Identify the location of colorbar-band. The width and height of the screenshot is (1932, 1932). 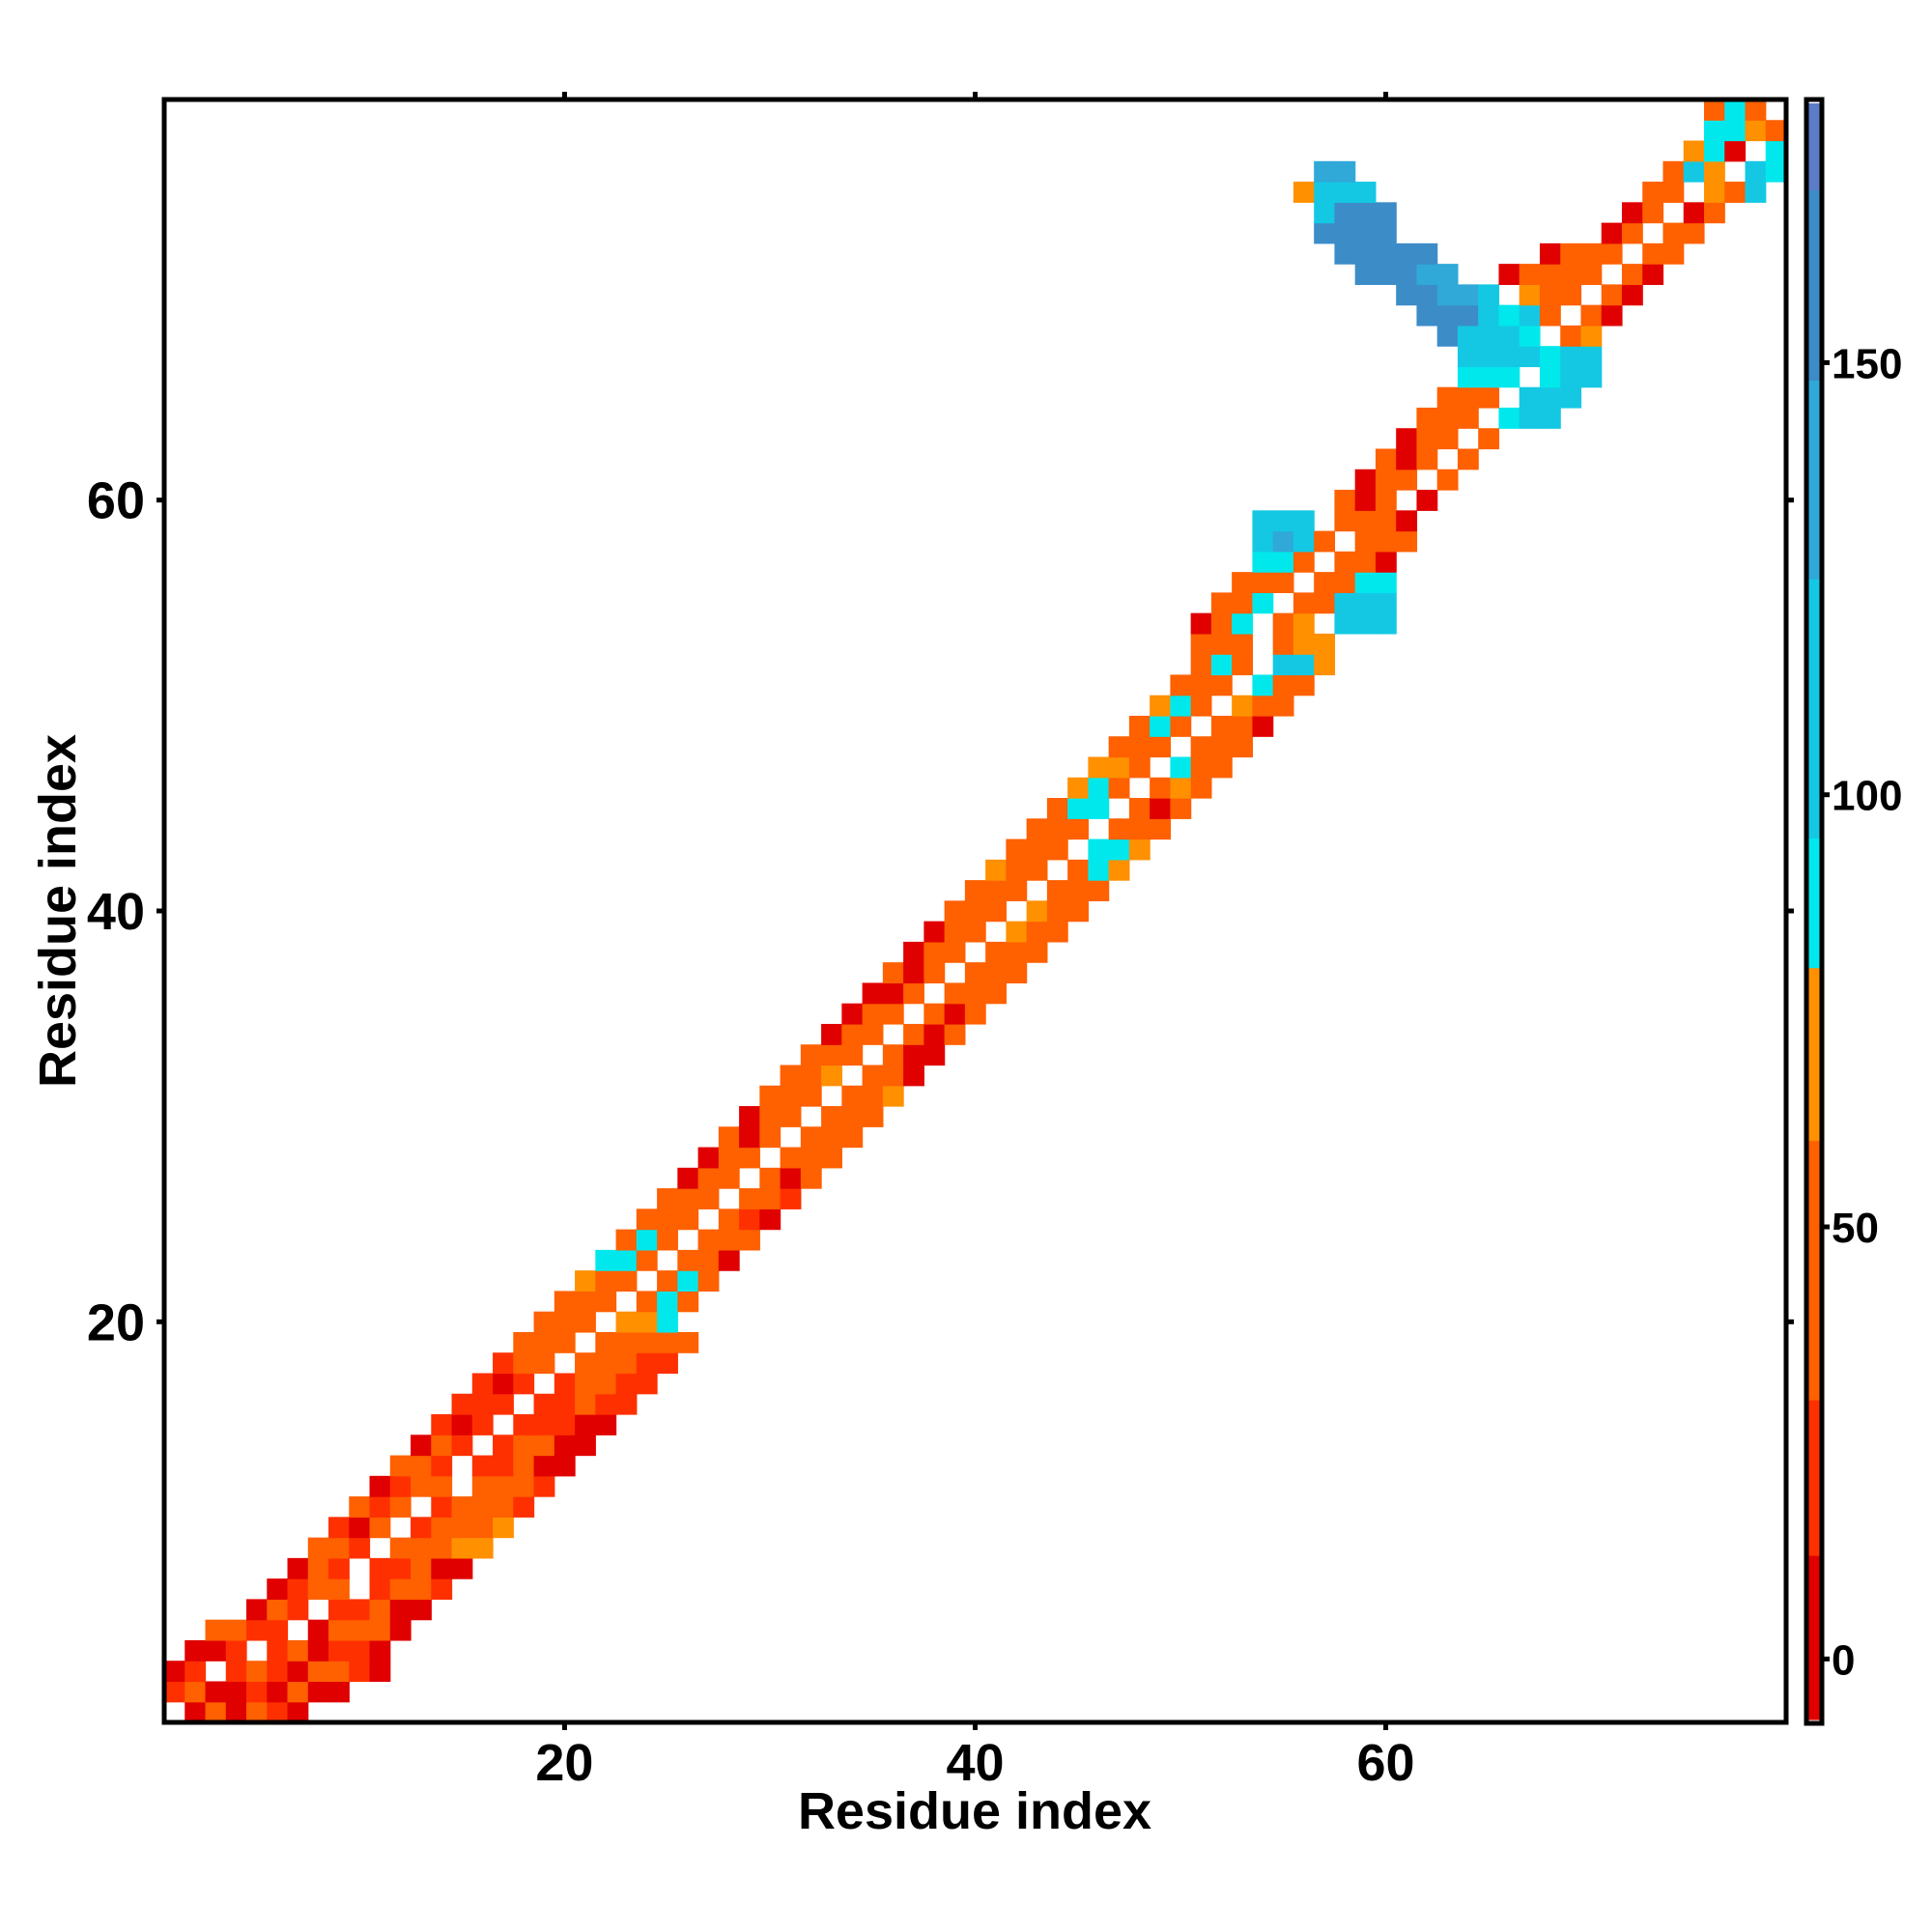
(1814, 1270).